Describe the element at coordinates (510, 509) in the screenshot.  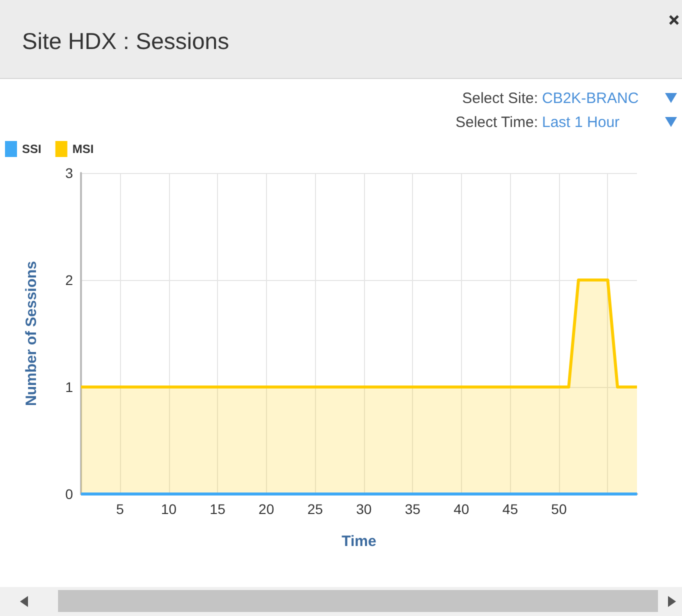
I see `x-tick-label: 45` at that location.